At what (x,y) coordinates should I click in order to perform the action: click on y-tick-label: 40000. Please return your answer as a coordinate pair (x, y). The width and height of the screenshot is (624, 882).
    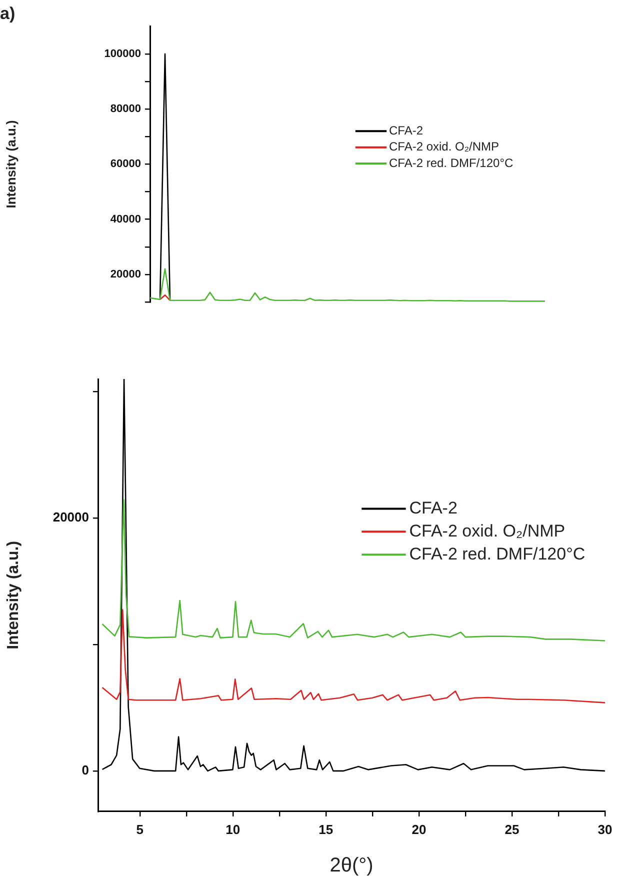
    Looking at the image, I should click on (125, 219).